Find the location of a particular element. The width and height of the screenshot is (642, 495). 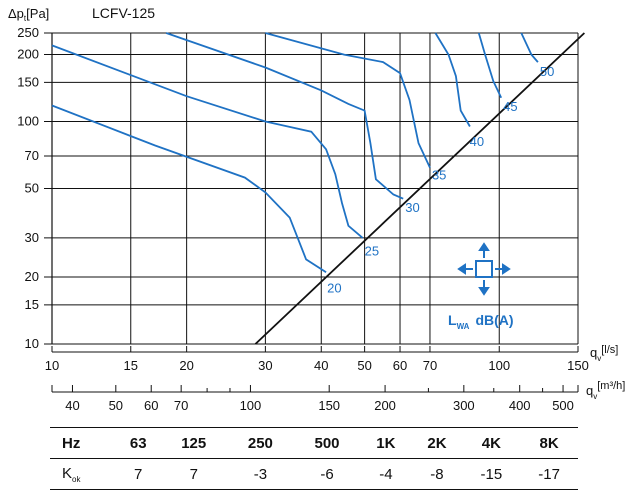

y-tick-label: 30 is located at coordinates (32, 237).